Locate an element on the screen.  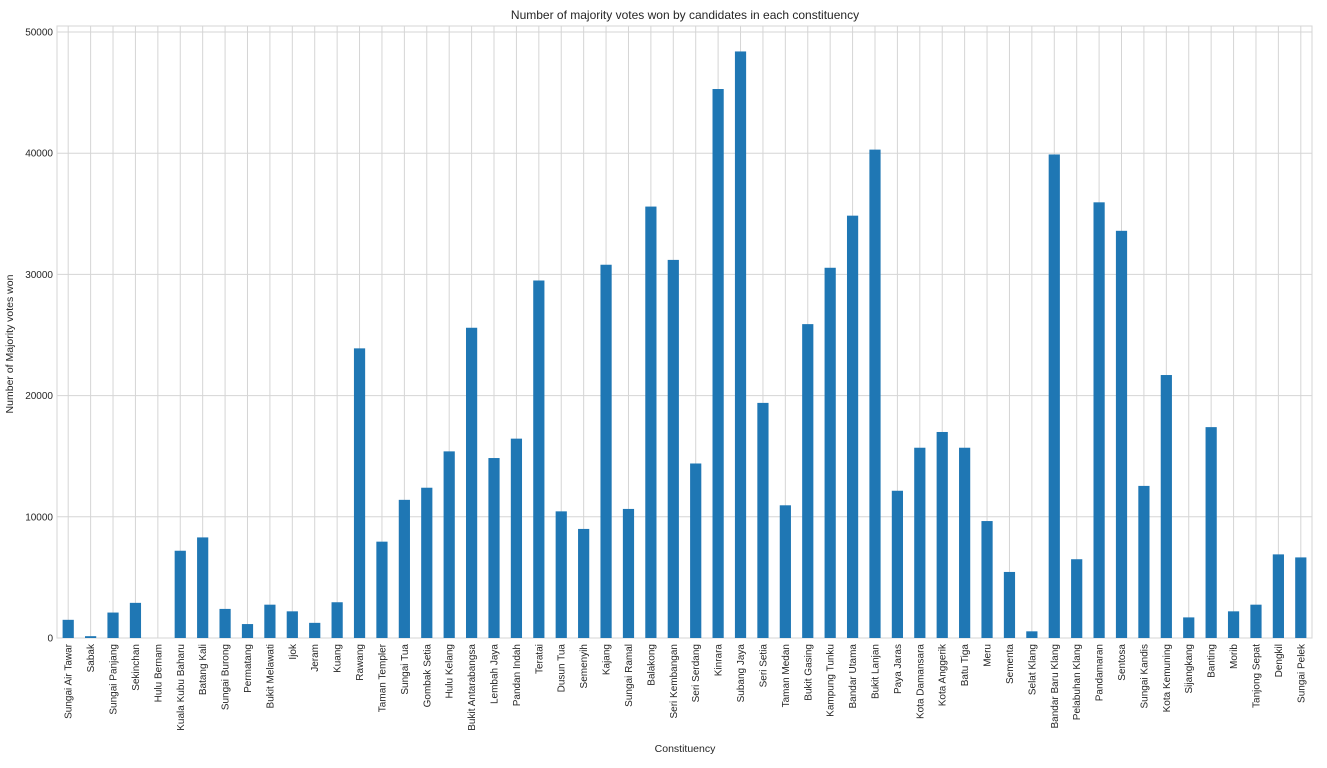
x-tick-label: Taman Medan is located at coordinates (786, 675).